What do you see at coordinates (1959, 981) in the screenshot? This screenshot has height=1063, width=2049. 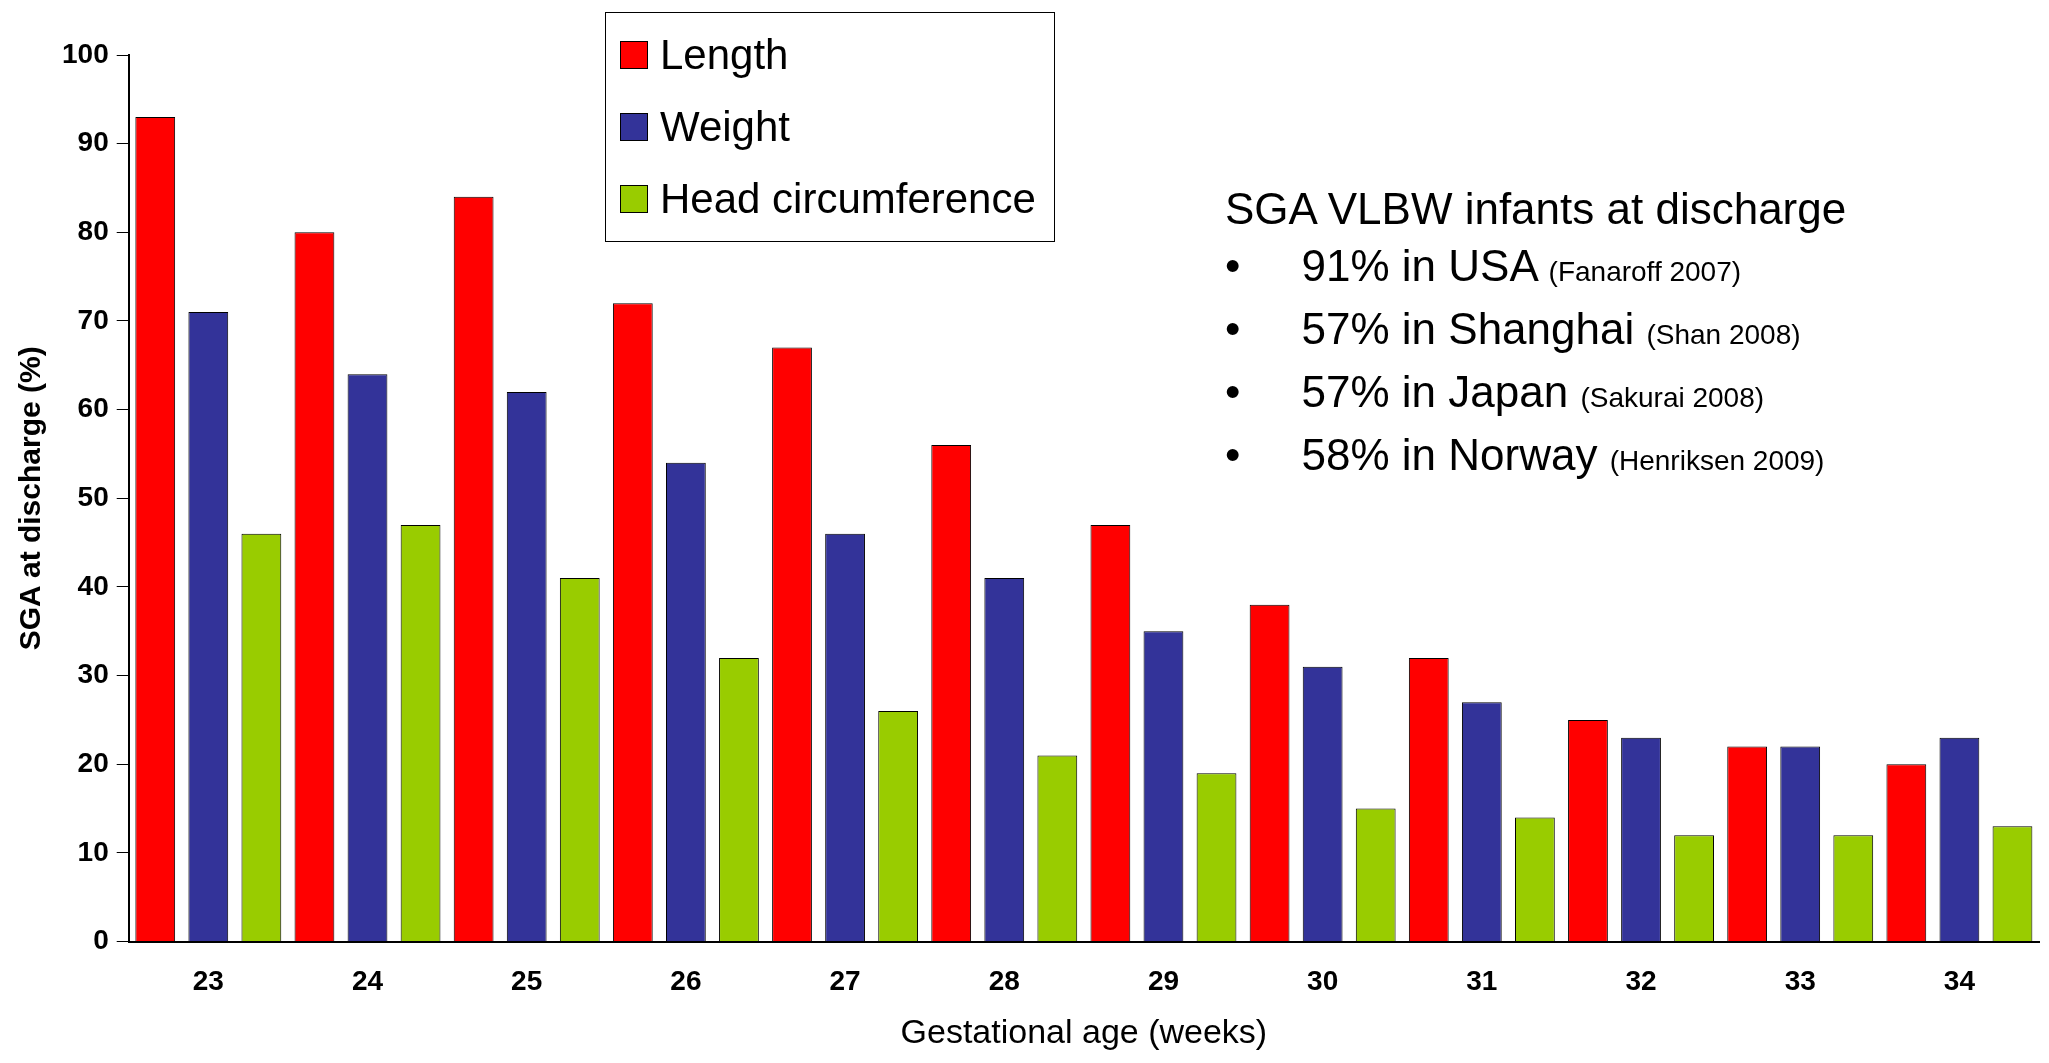 I see `x-tick-label: 34` at bounding box center [1959, 981].